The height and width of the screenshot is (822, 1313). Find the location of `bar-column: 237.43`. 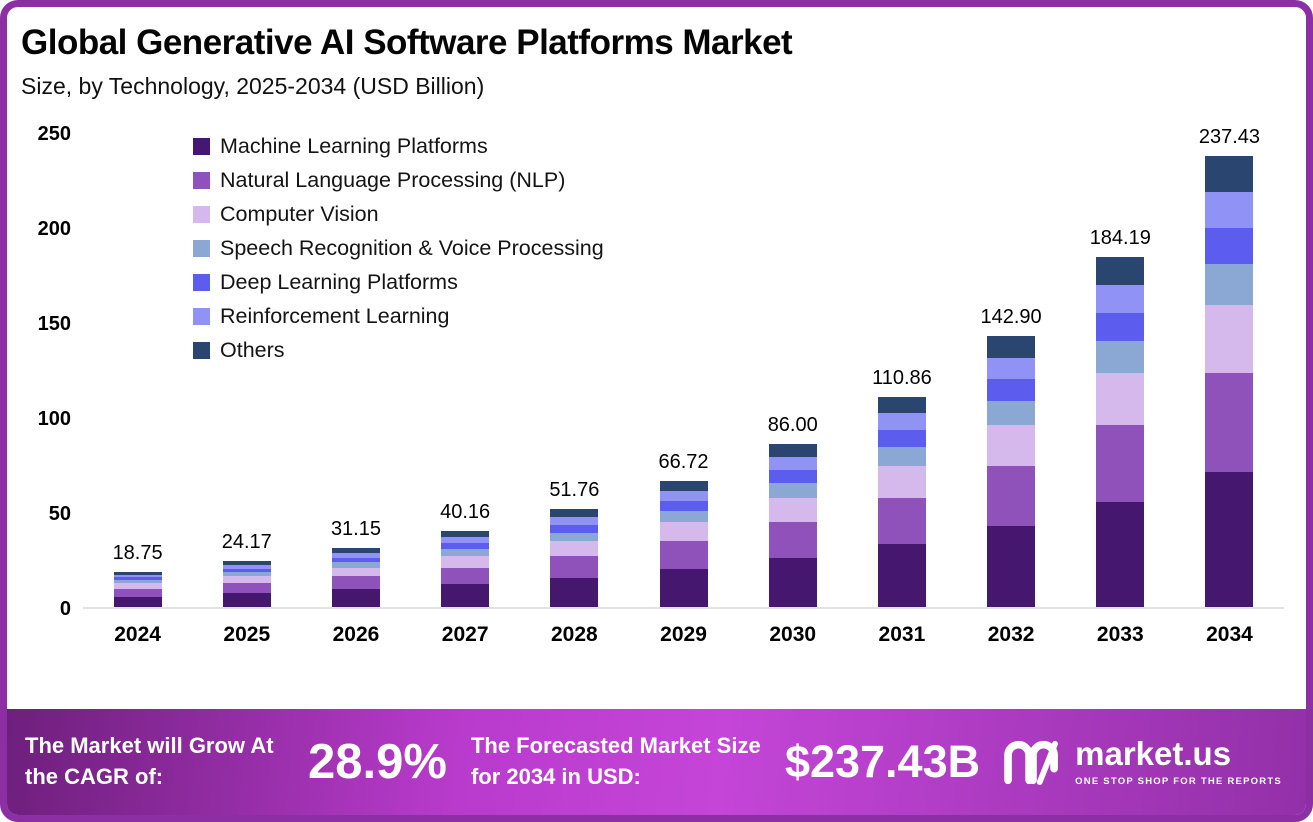

bar-column: 237.43 is located at coordinates (1229, 367).